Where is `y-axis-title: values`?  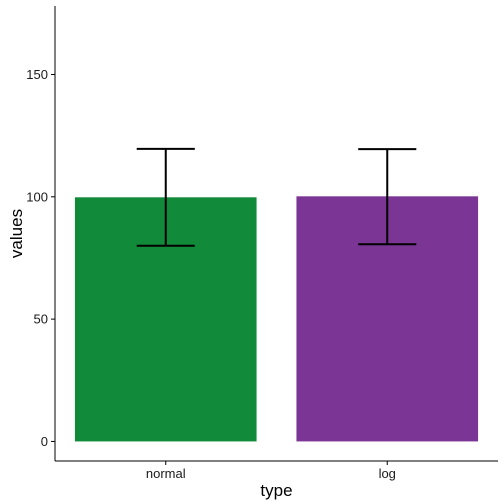
y-axis-title: values is located at coordinates (16, 233).